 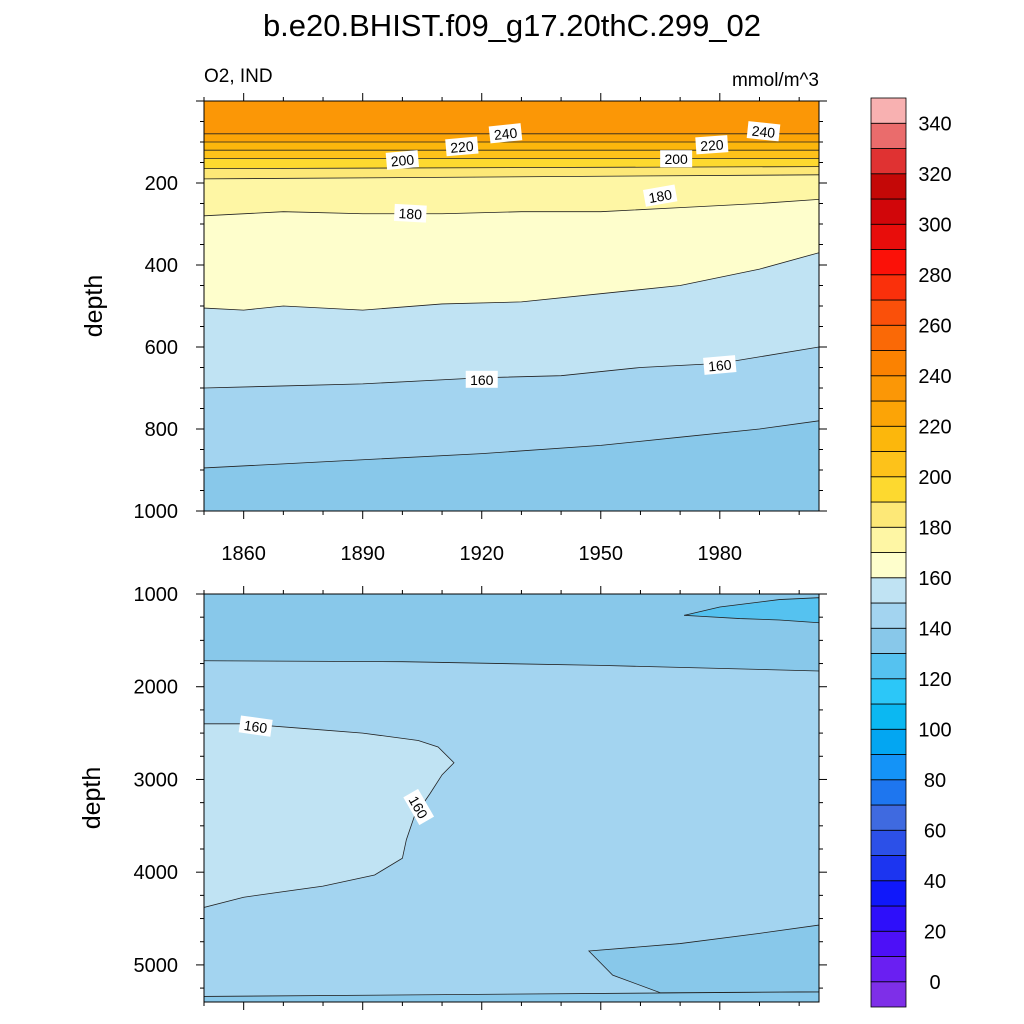 I want to click on colorbar-label: 100, so click(x=934, y=730).